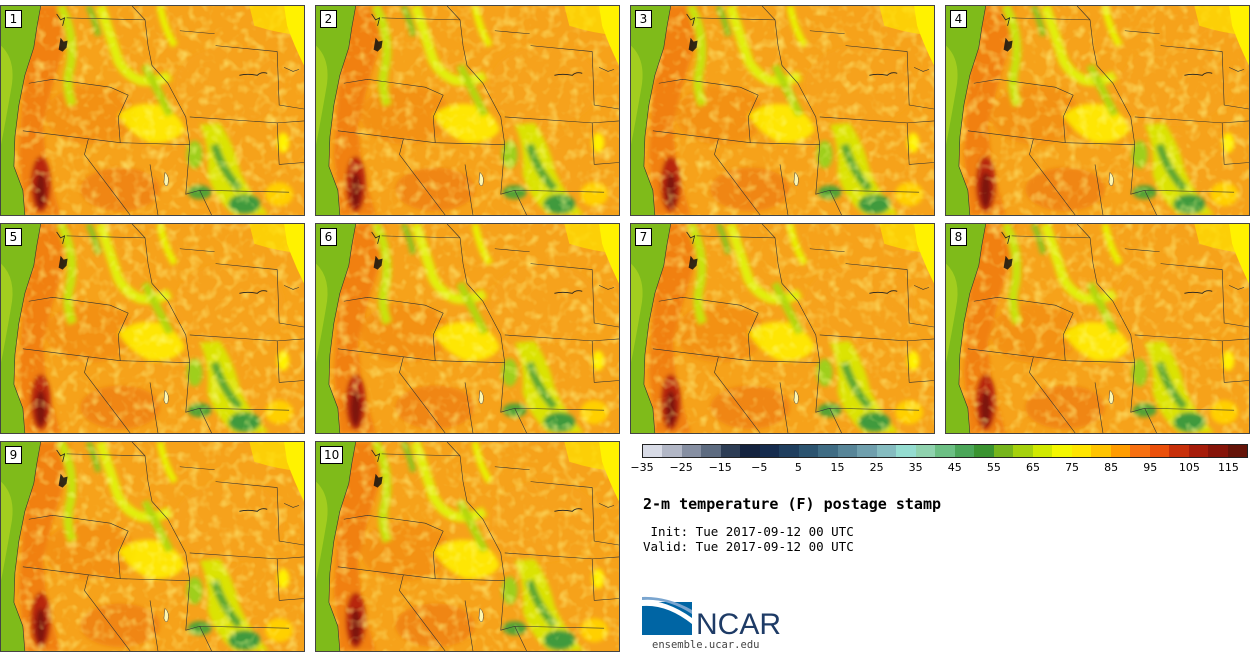 The height and width of the screenshot is (653, 1260). Describe the element at coordinates (720, 467) in the screenshot. I see `colorbar-tick: −15` at that location.